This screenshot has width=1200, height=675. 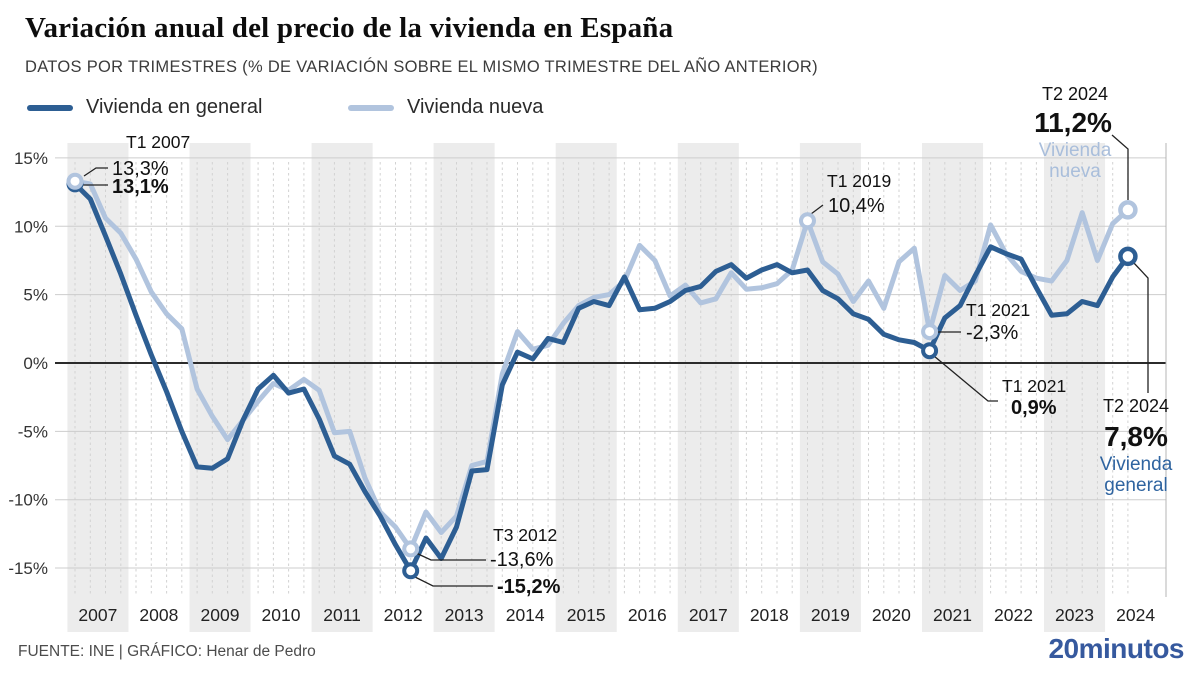 What do you see at coordinates (769, 615) in the screenshot?
I see `x-year-label: 2018` at bounding box center [769, 615].